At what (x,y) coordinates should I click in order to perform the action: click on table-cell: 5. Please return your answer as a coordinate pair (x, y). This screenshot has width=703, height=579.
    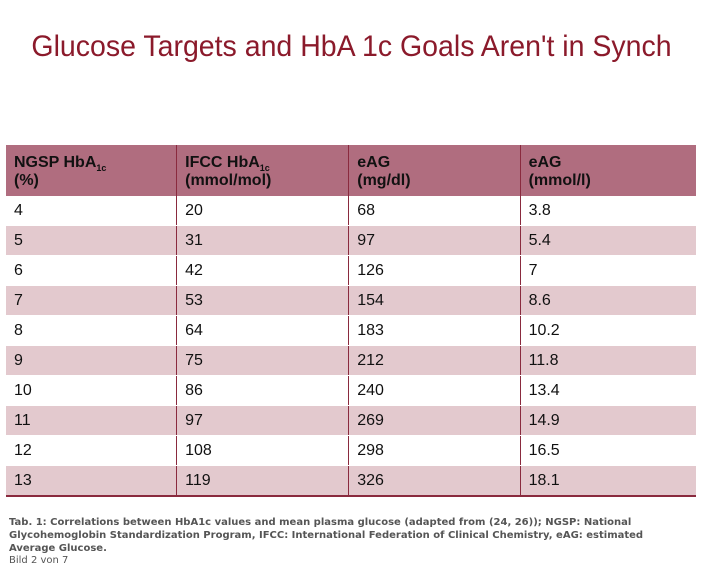
    Looking at the image, I should click on (92, 240).